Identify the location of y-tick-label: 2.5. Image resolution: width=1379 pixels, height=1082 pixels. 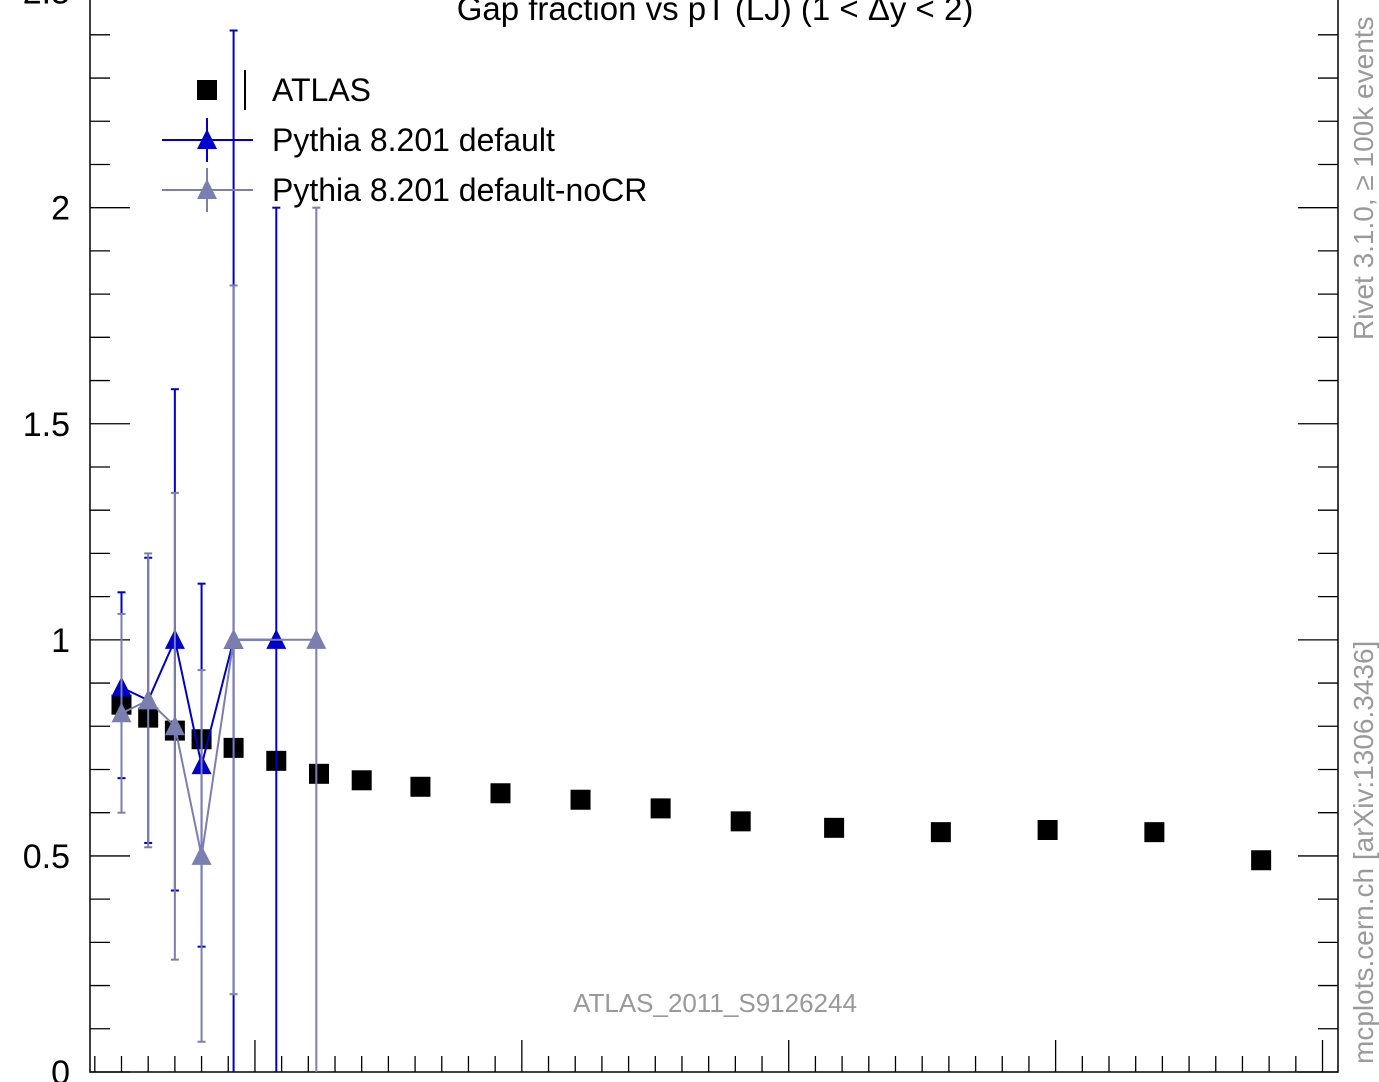
(46, 6).